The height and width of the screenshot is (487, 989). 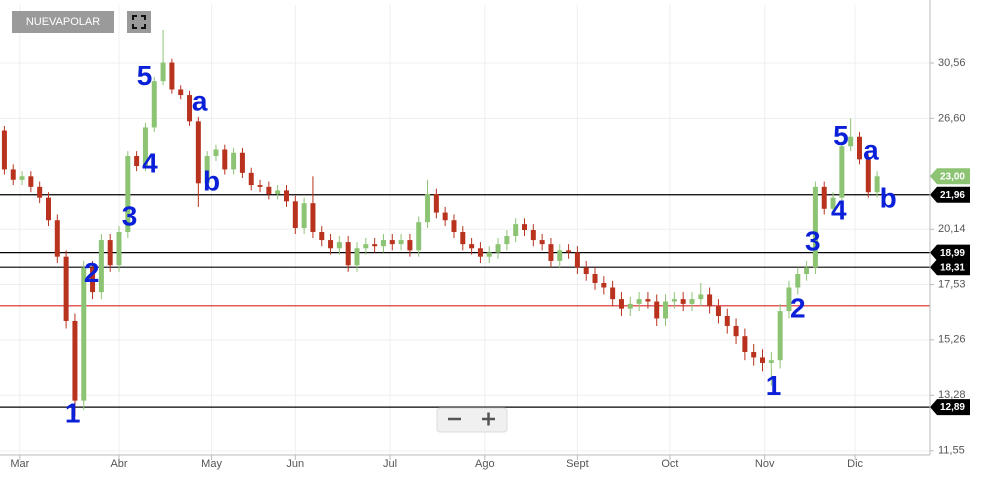 I want to click on symbol-button, so click(x=63, y=22).